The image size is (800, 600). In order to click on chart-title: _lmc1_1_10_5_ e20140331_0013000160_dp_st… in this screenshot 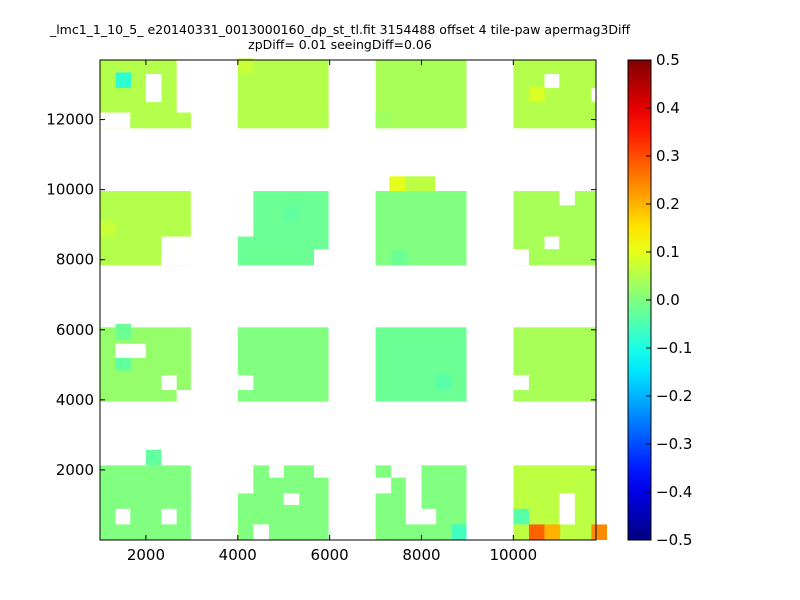, I will do `click(340, 37)`.